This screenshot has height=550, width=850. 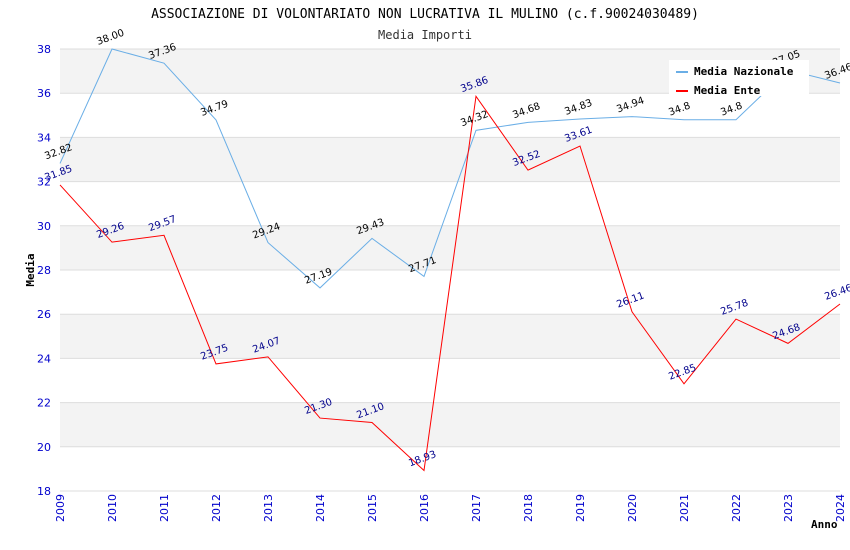 What do you see at coordinates (320, 508) in the screenshot?
I see `x-tick-label: 2014` at bounding box center [320, 508].